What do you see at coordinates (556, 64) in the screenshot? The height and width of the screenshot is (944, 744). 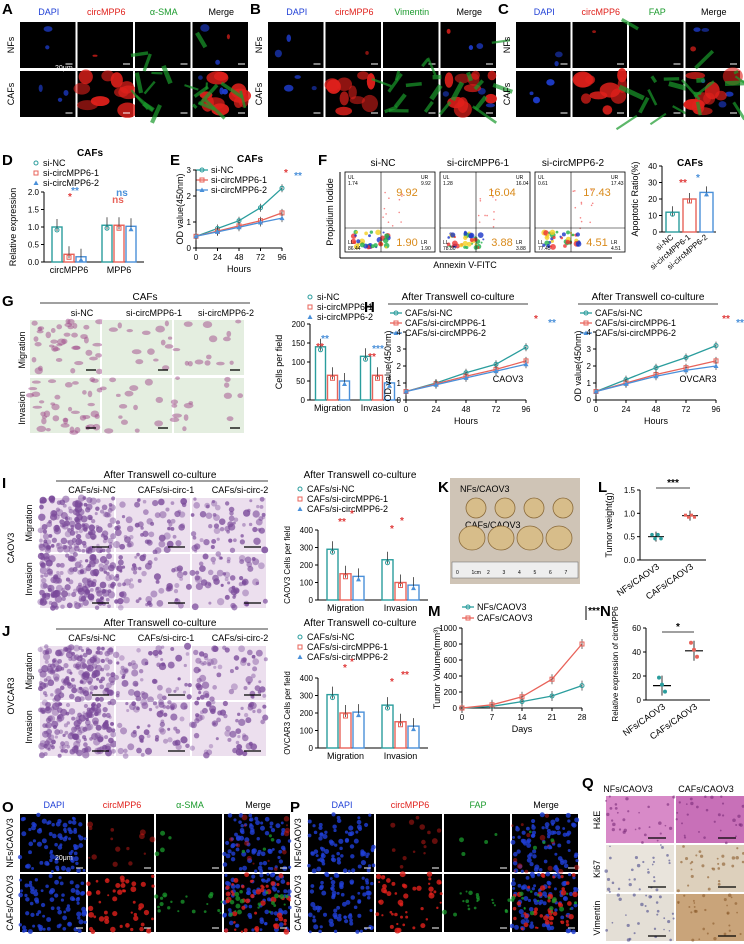 I see `dapi-signal` at bounding box center [556, 64].